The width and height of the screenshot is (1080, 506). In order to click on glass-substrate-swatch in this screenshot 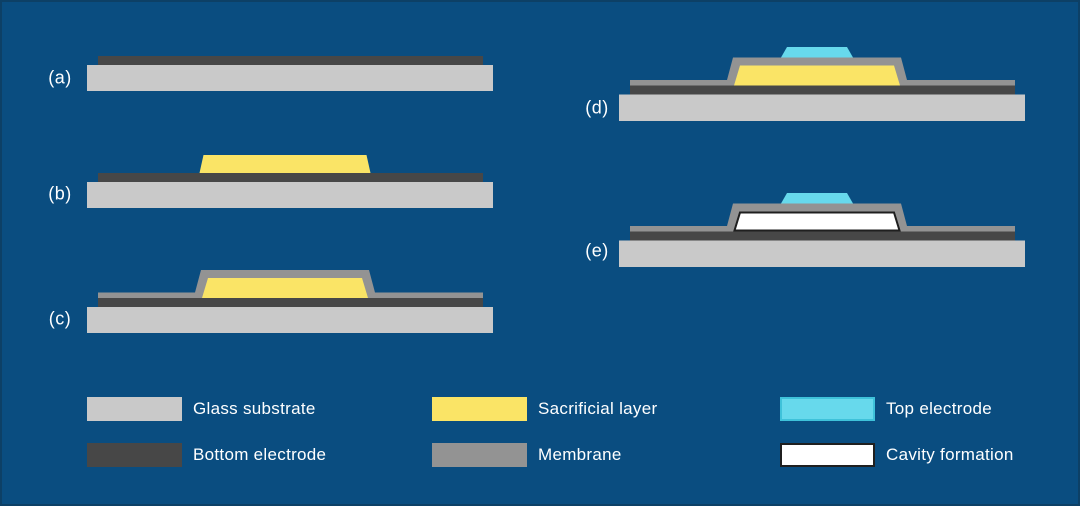, I will do `click(134, 409)`.